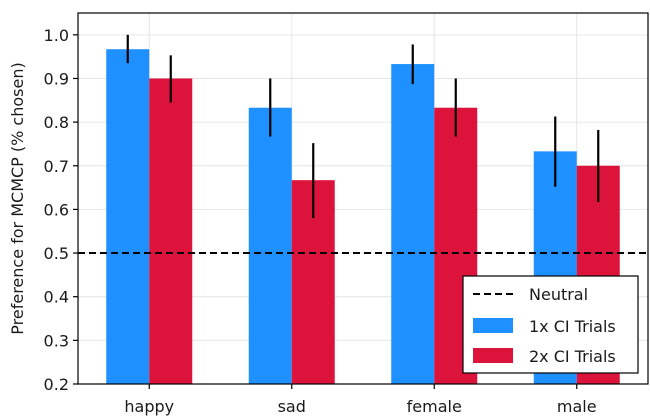  I want to click on x-tick-label-male: male, so click(577, 406).